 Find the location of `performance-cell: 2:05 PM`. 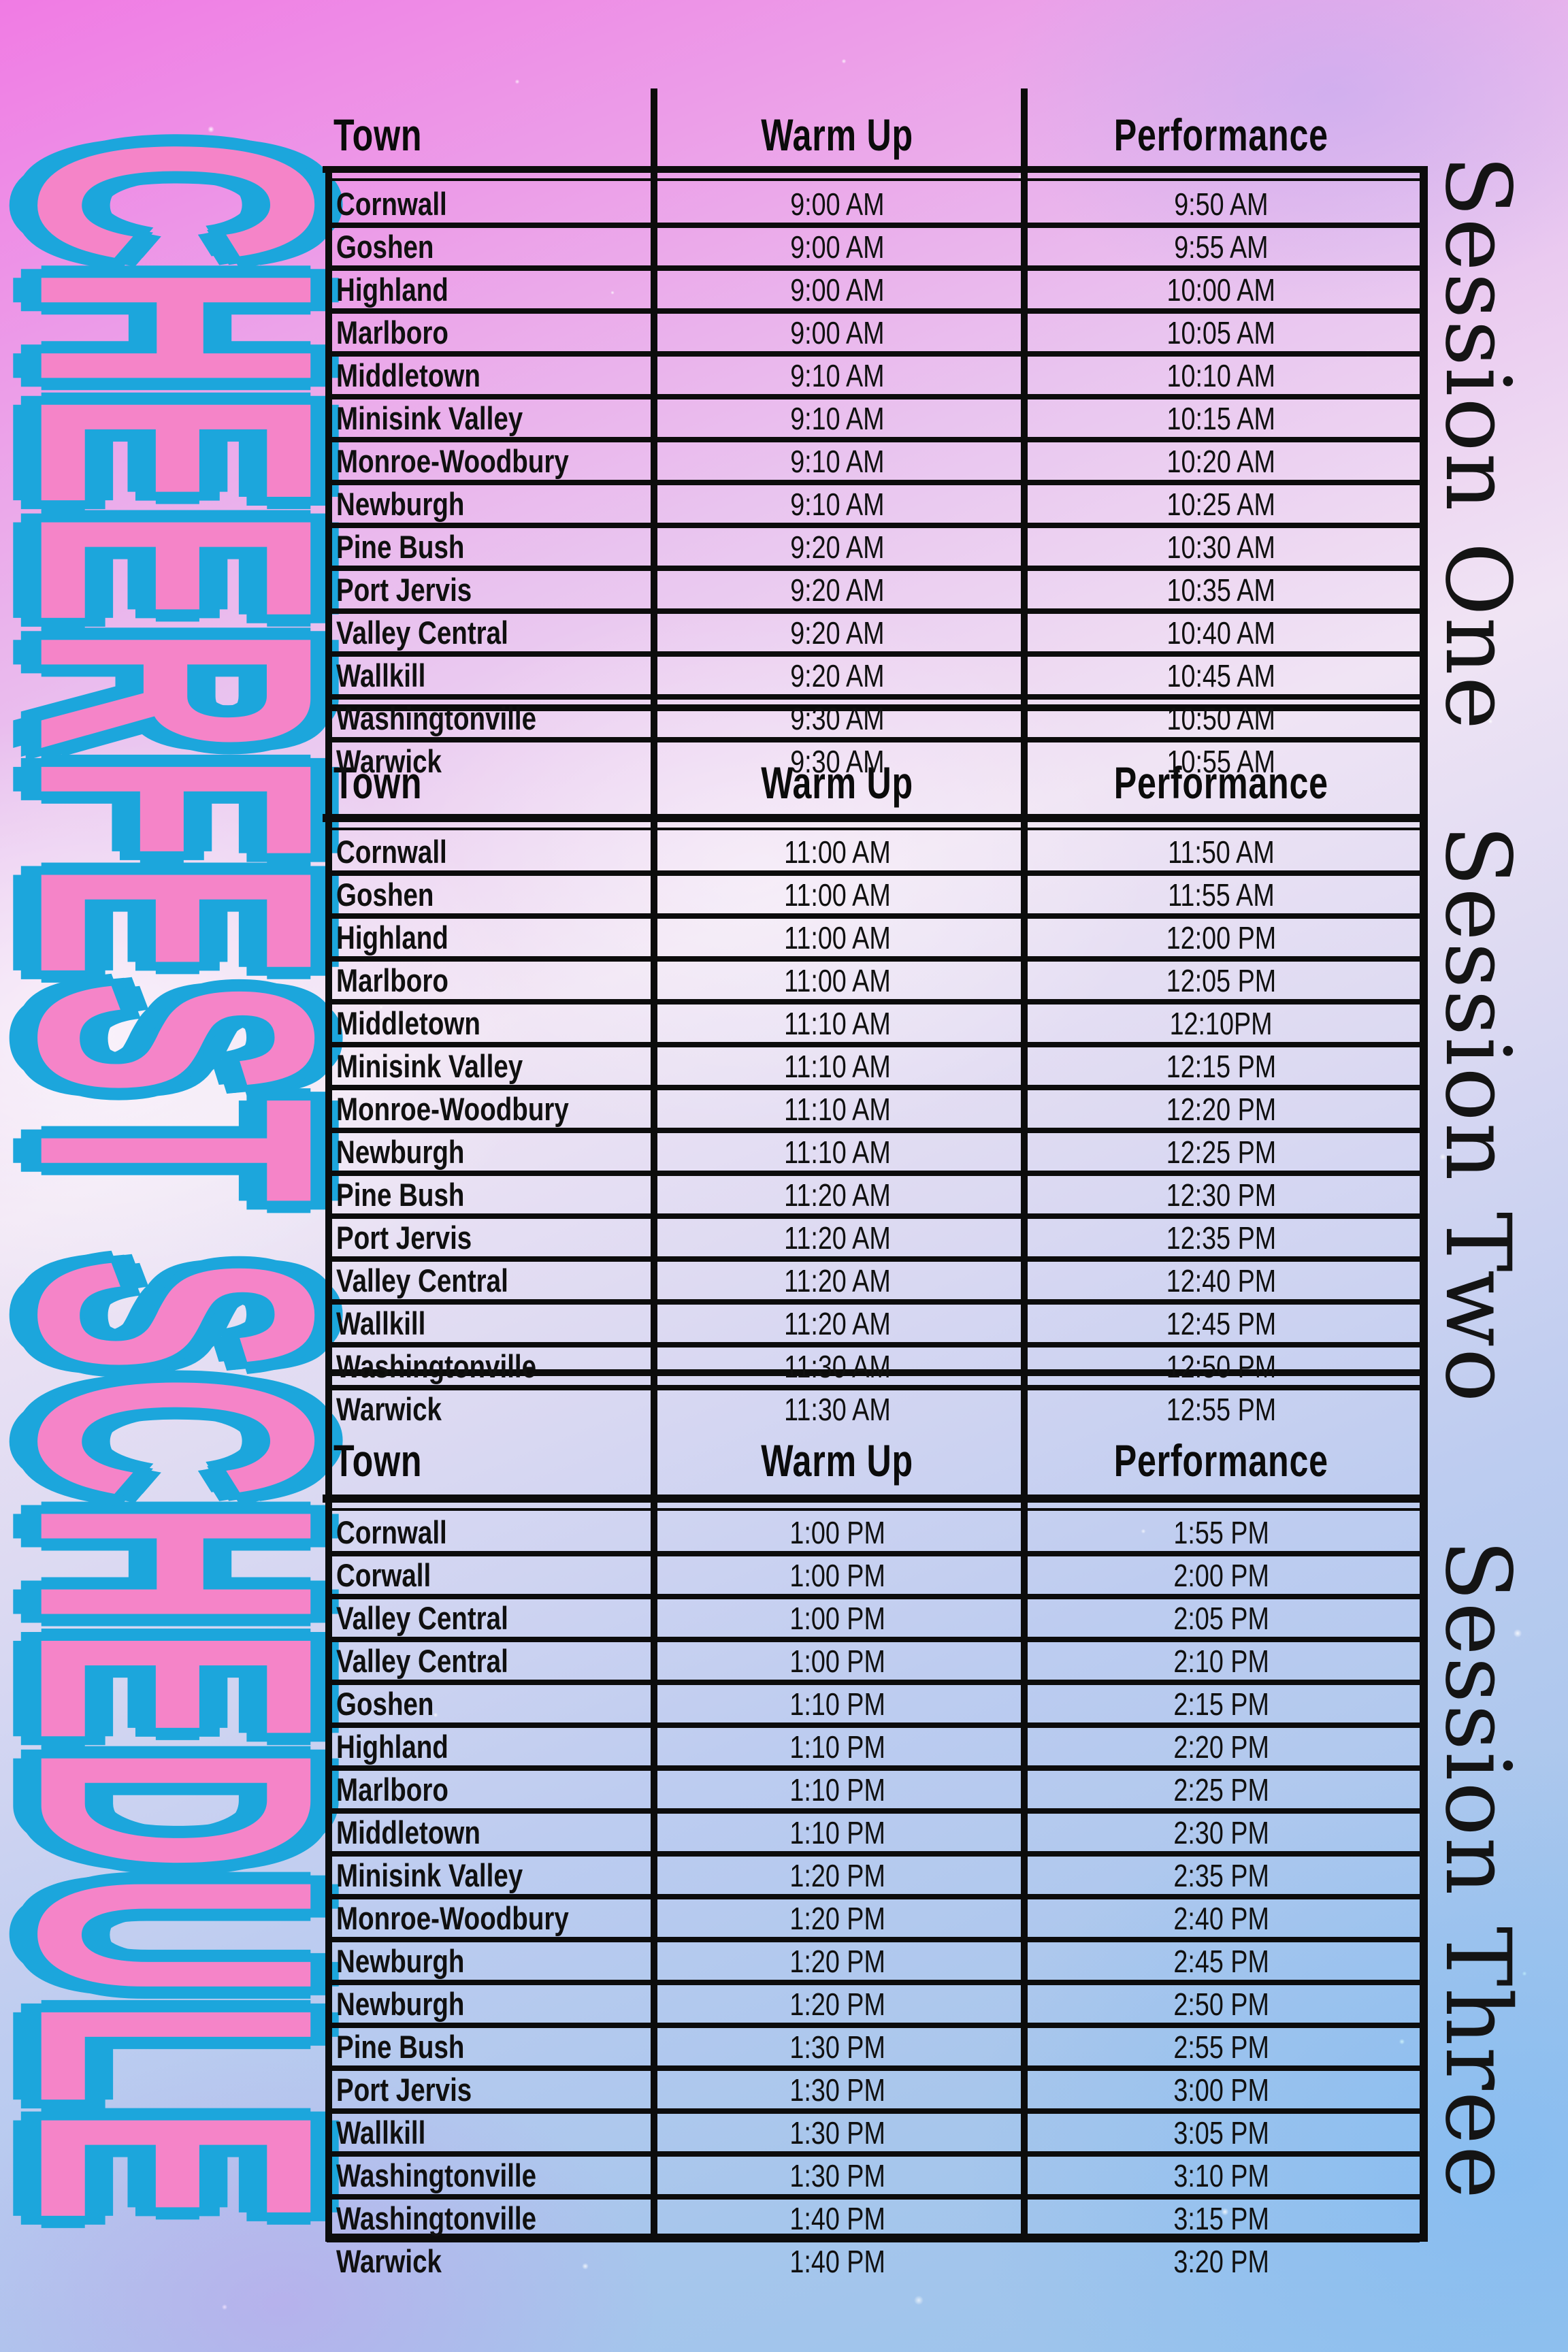

performance-cell: 2:05 PM is located at coordinates (1221, 1618).